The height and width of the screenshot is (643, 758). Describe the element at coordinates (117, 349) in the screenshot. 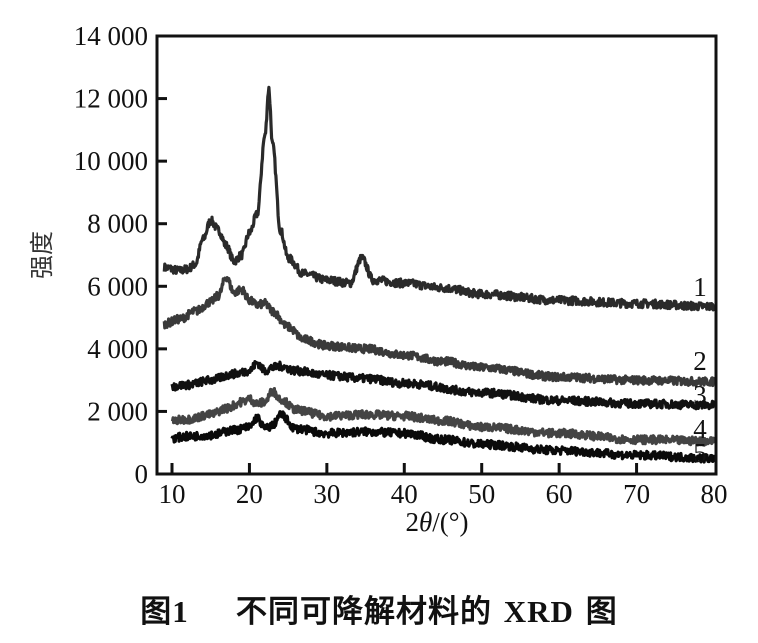

I see `y-tick-label: 4 000` at that location.